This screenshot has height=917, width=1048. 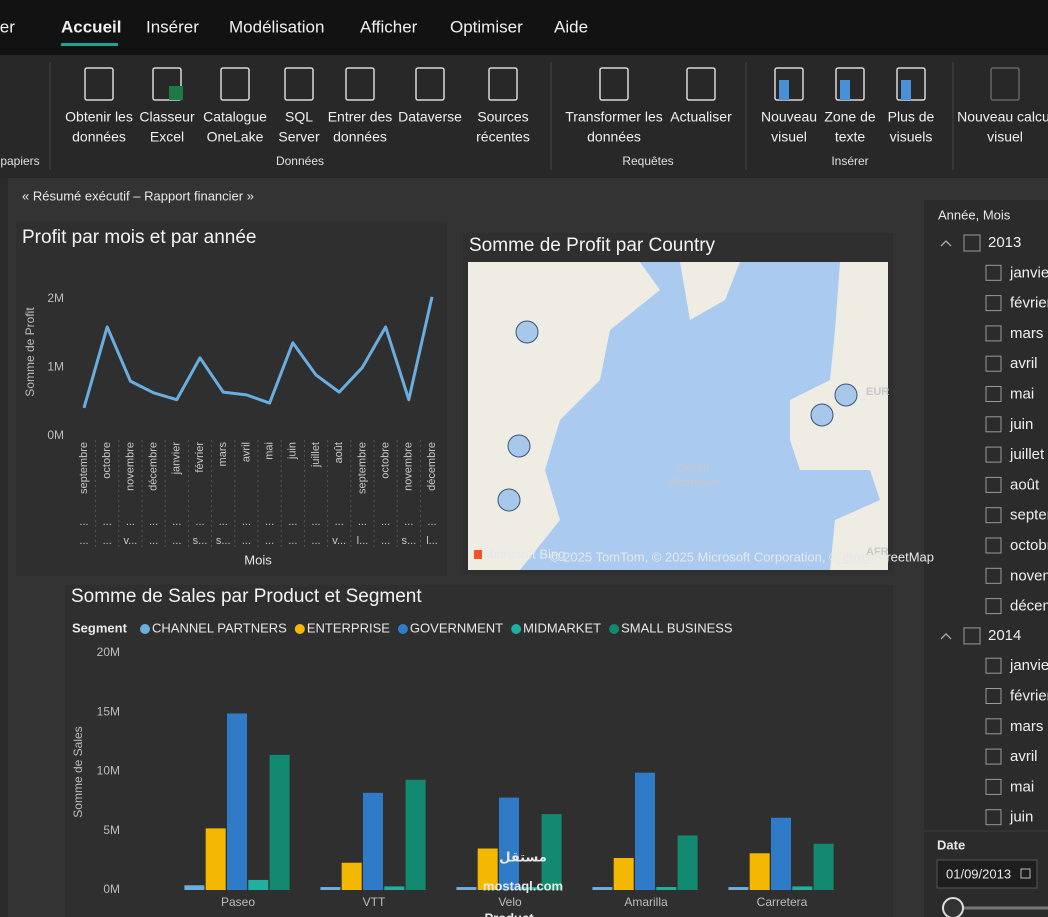 I want to click on slicer-year: 2014, so click(x=1004, y=635).